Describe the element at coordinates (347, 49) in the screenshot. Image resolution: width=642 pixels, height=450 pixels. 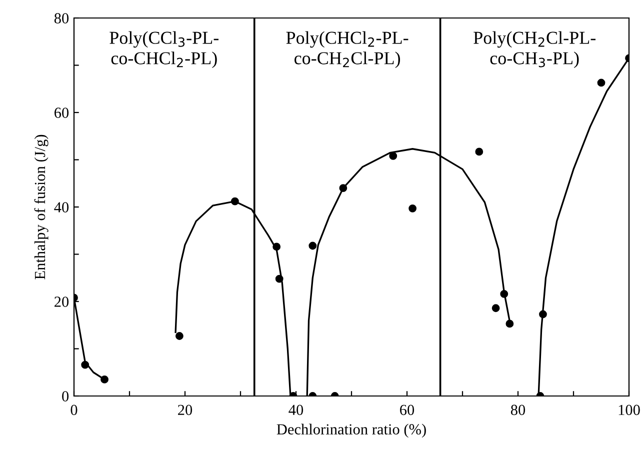
I see `text: Poly(CHCl$_{2}$-PL- co-CH$_{2}$Cl-PL)` at that location.